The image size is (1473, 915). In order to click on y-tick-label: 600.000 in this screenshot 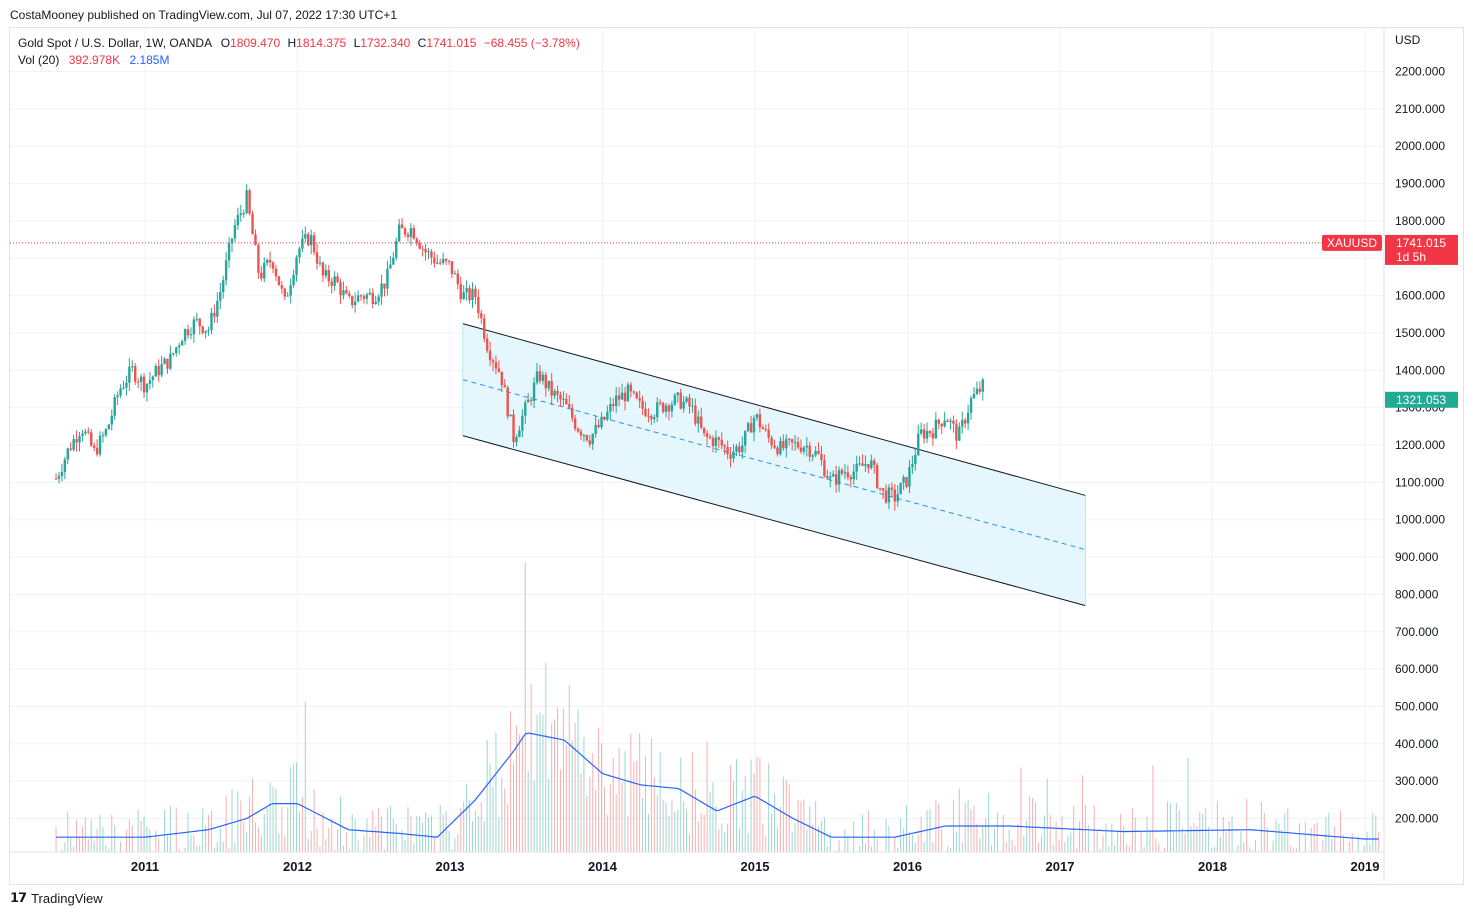, I will do `click(1417, 669)`.